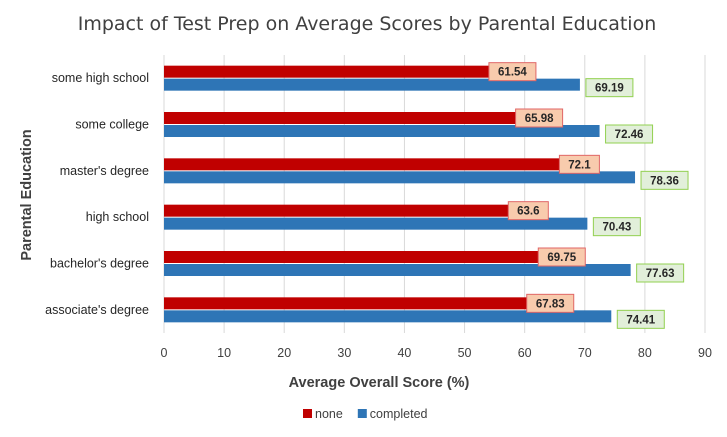 This screenshot has width=727, height=437. I want to click on category-label: some high school, so click(100, 78).